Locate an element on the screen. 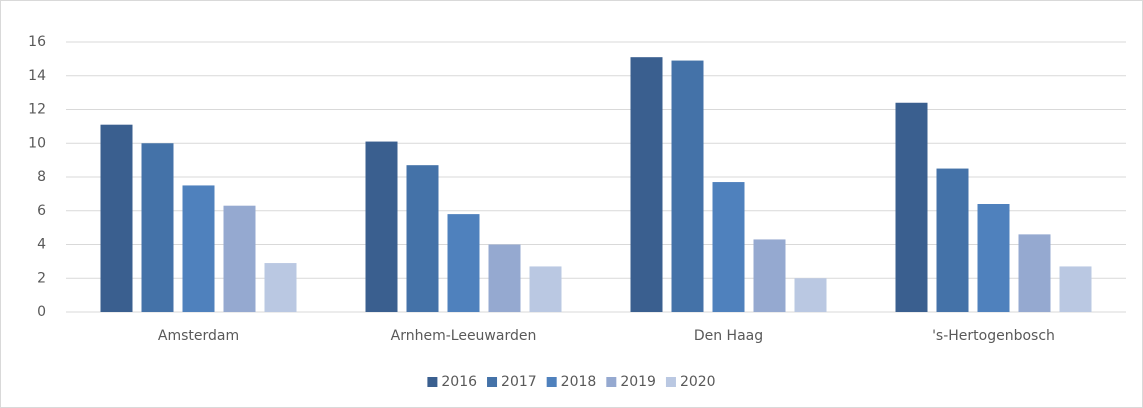 Image resolution: width=1143 pixels, height=408 pixels. y-tick-label: 6 is located at coordinates (41, 211).